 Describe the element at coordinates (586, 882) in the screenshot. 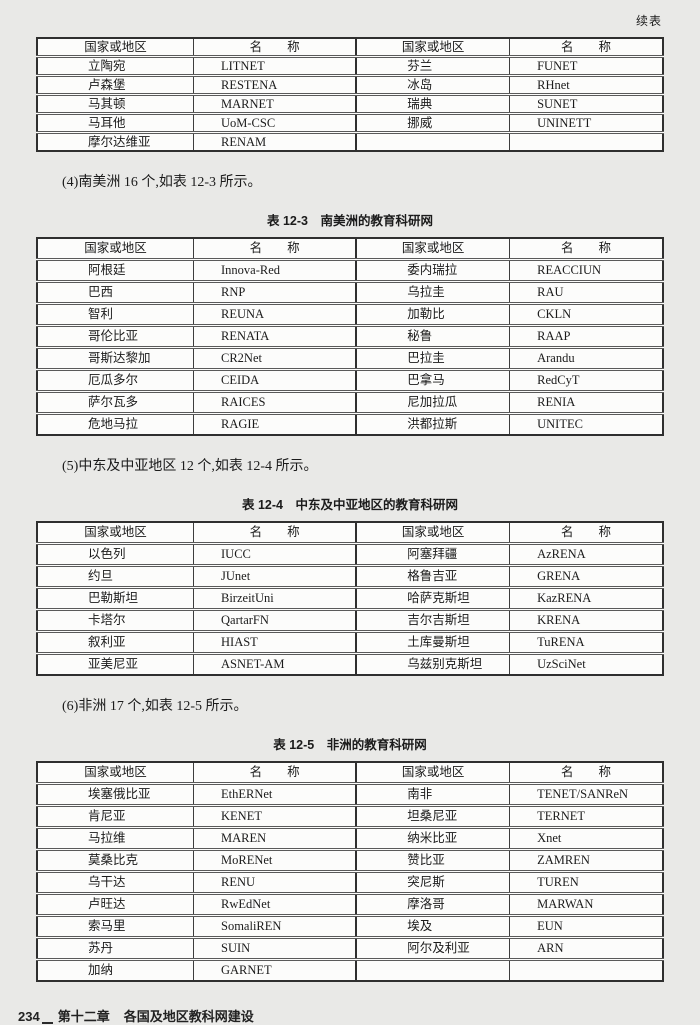

I see `cell-name: TUREN` at that location.